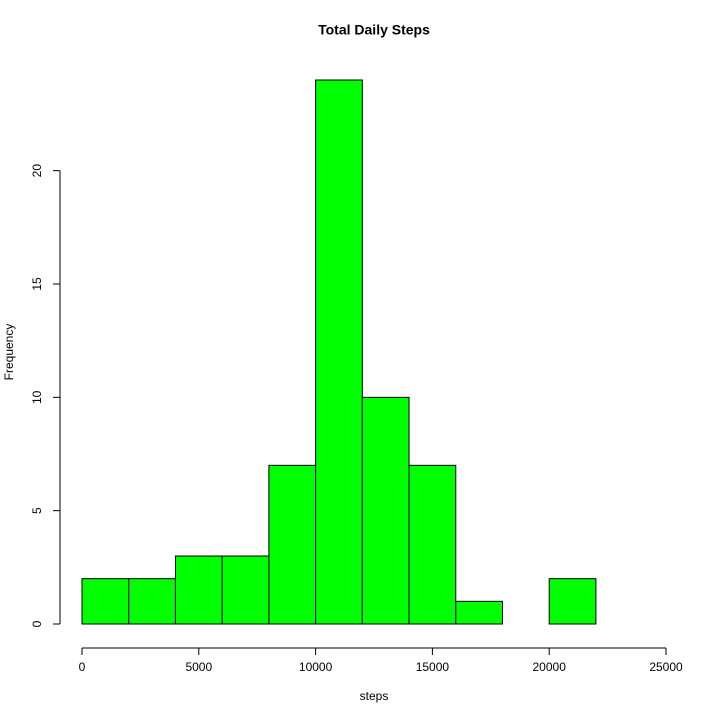  What do you see at coordinates (316, 667) in the screenshot?
I see `x-tick-label: 10000` at bounding box center [316, 667].